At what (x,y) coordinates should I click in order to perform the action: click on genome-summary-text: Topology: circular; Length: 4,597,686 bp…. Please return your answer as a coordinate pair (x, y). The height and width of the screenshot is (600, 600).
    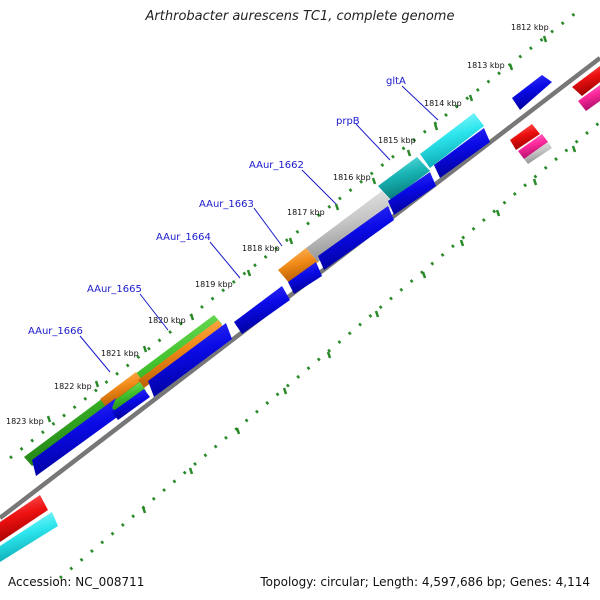
    Looking at the image, I should click on (425, 582).